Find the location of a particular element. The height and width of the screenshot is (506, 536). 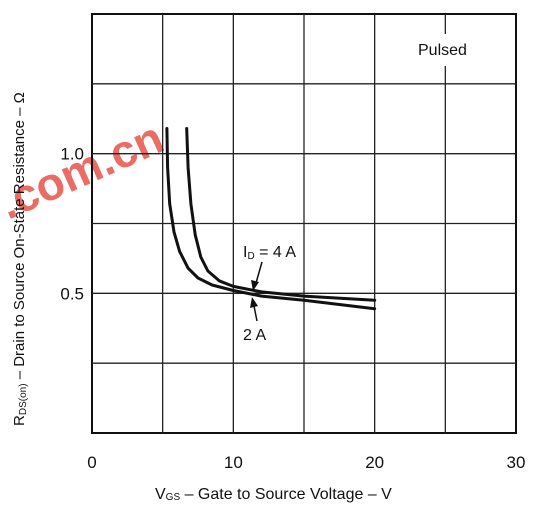

x-axis-label-main: V is located at coordinates (160, 494).